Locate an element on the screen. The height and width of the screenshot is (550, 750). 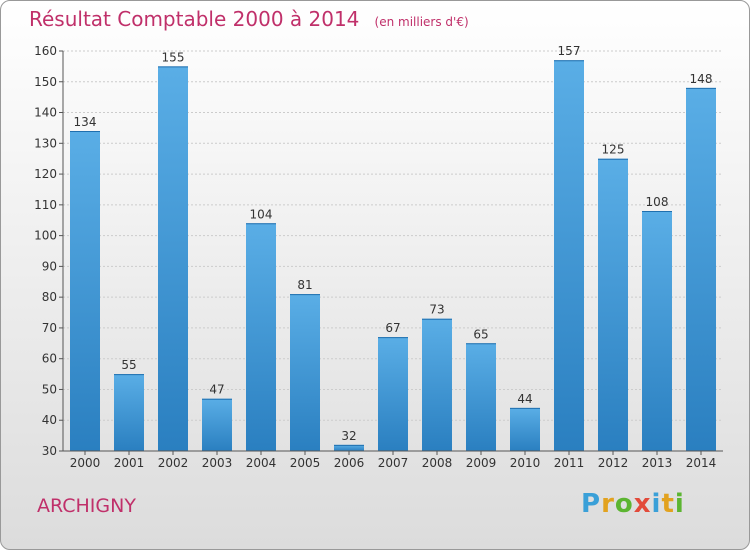
data-label: 155 is located at coordinates (173, 57).